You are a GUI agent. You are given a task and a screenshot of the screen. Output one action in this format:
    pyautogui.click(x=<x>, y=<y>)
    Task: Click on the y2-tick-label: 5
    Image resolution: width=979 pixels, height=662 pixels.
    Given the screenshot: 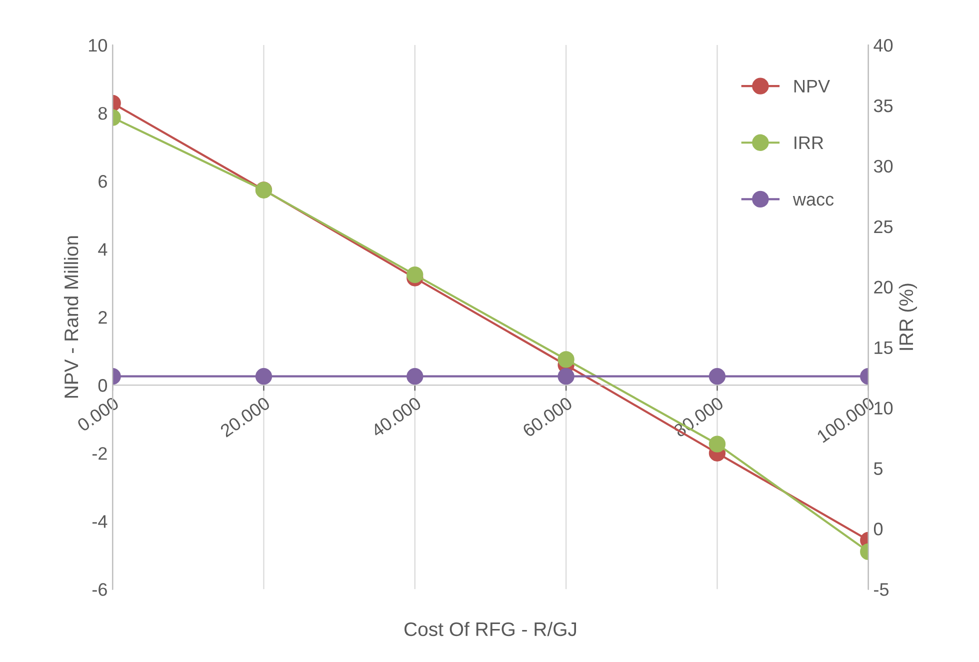 What is the action you would take?
    pyautogui.click(x=878, y=468)
    